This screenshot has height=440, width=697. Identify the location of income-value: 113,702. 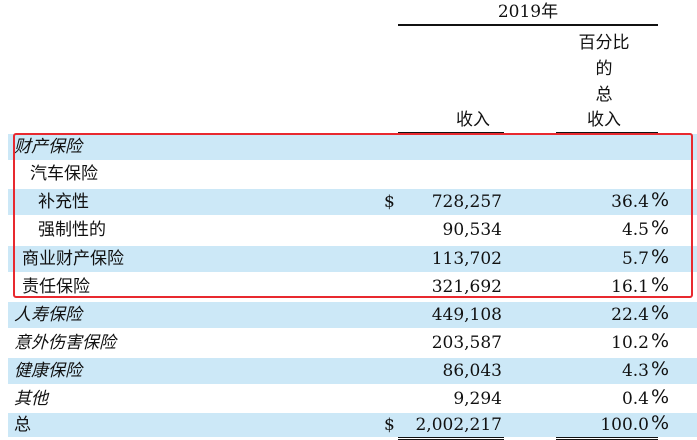
(466, 259).